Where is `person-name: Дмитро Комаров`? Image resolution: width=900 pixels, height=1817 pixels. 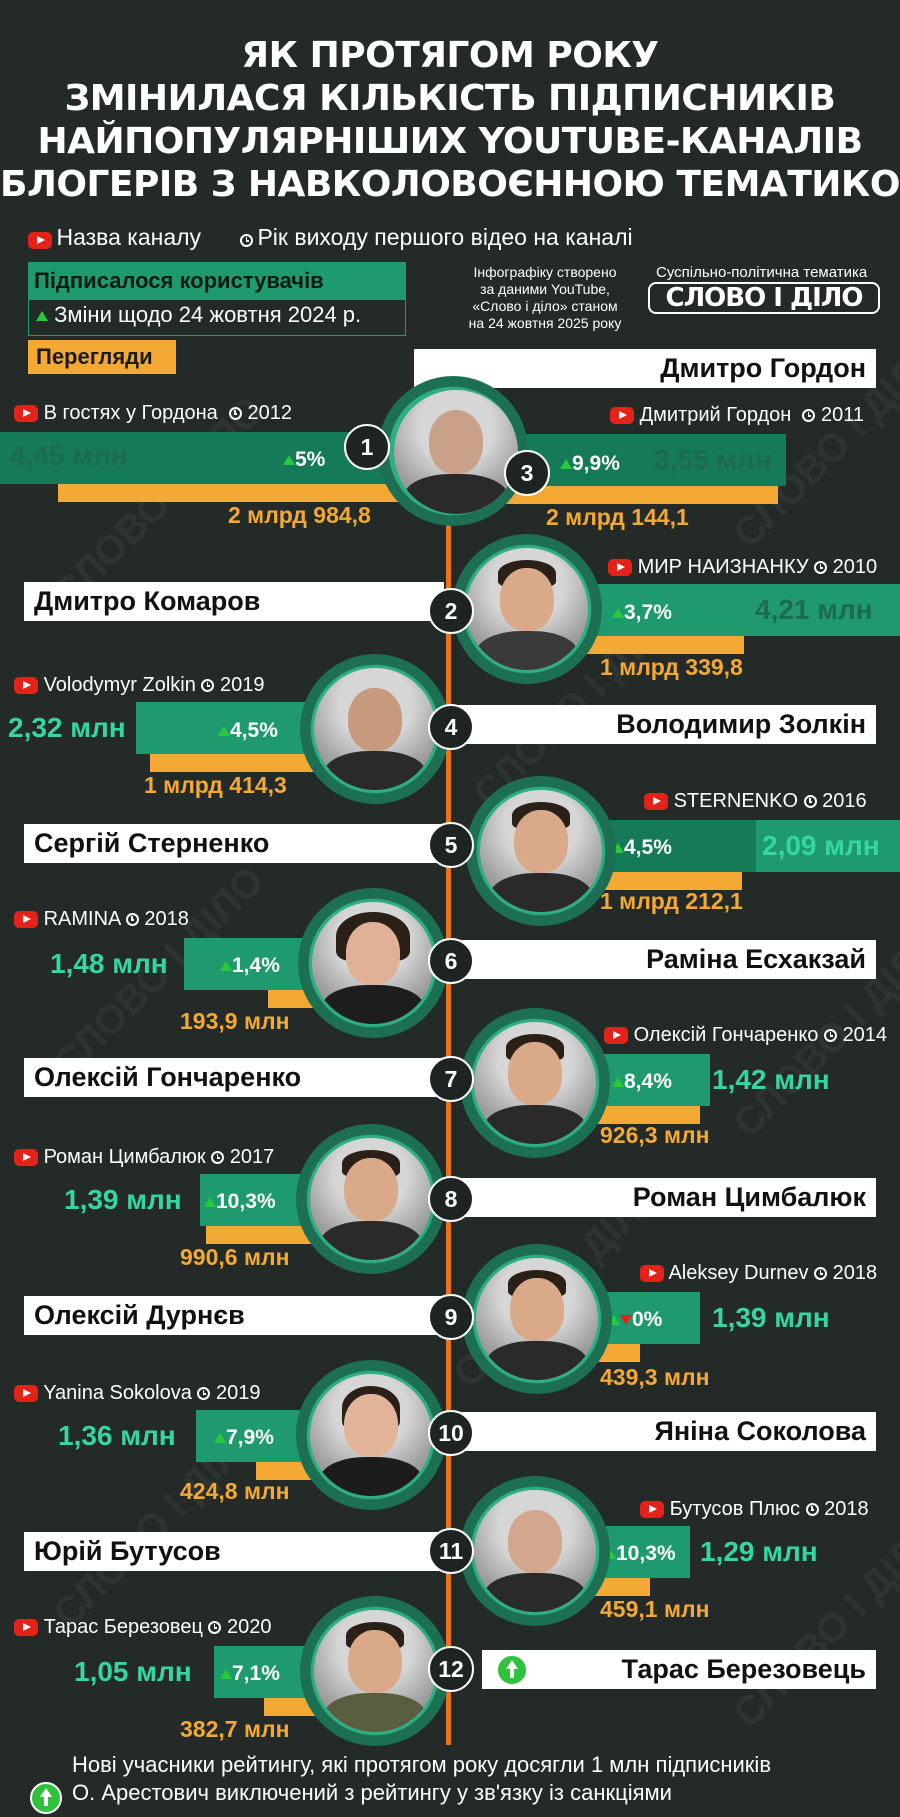 person-name: Дмитро Комаров is located at coordinates (234, 601).